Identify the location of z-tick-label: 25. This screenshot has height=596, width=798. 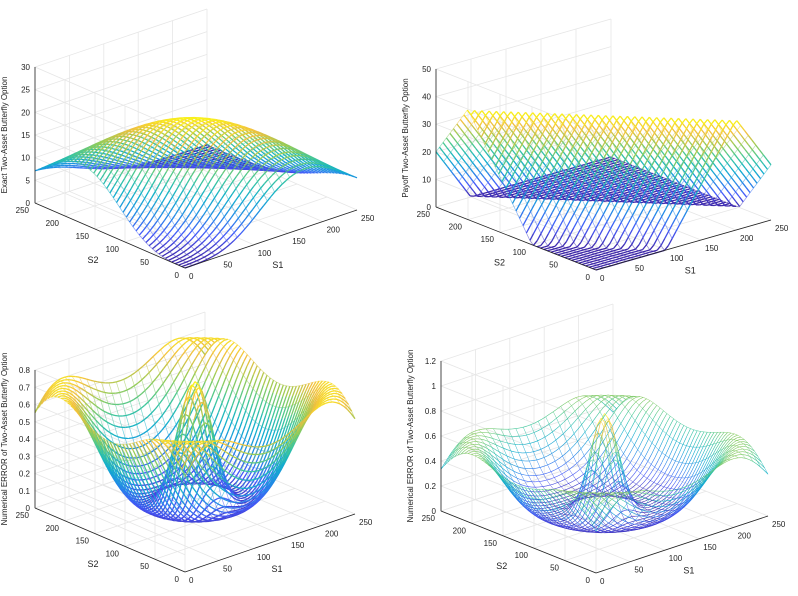
(25, 90).